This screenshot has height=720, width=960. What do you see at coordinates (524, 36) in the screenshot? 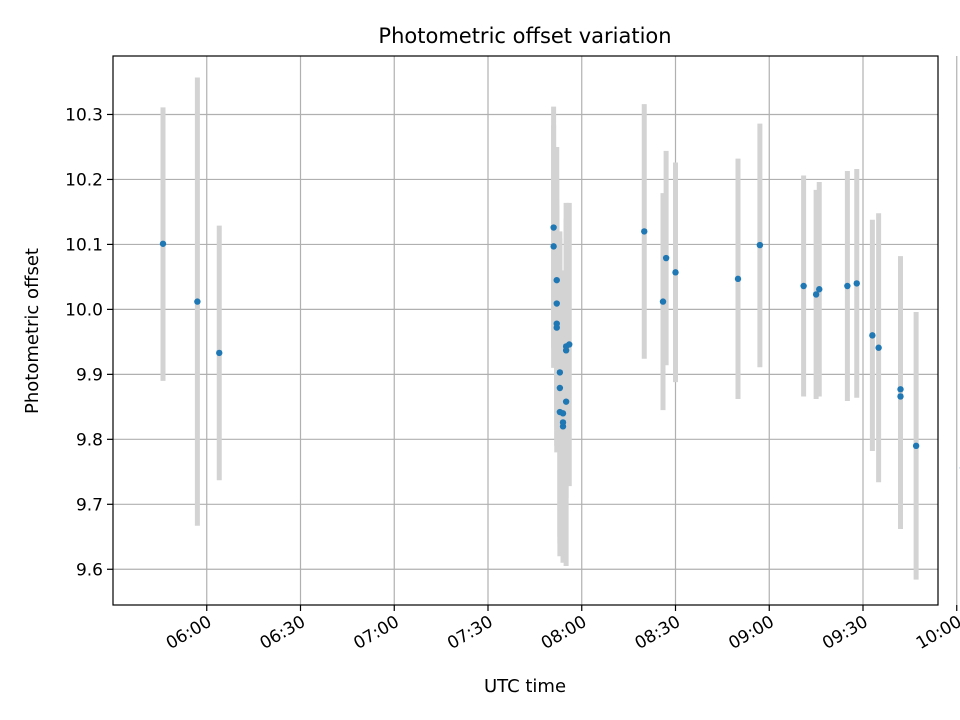
I see `chart-title: Photometric offset variation` at bounding box center [524, 36].